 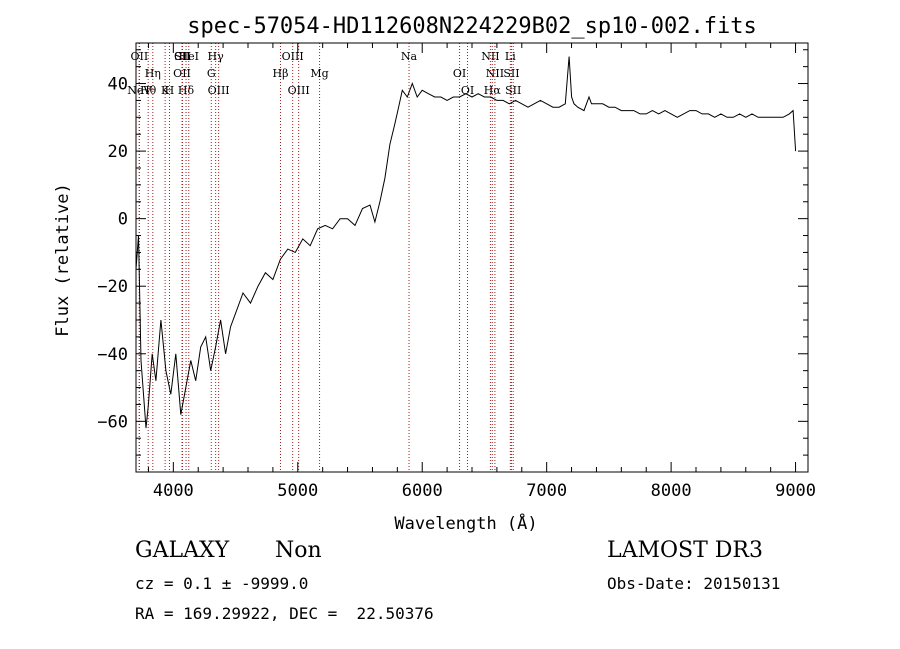 What do you see at coordinates (546, 491) in the screenshot?
I see `x-tick-label-3: 7000` at bounding box center [546, 491].